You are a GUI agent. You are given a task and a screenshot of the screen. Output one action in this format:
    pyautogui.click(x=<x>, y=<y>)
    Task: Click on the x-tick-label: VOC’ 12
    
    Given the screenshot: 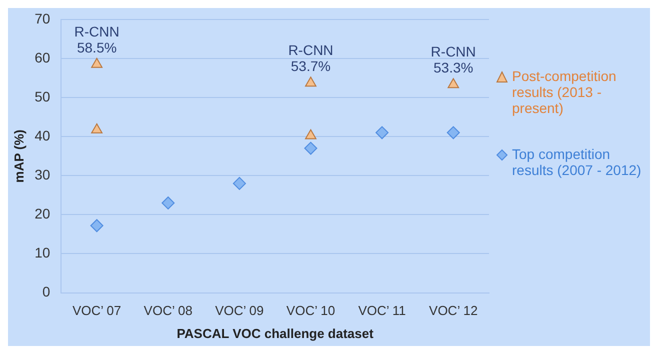 What is the action you would take?
    pyautogui.click(x=453, y=310)
    